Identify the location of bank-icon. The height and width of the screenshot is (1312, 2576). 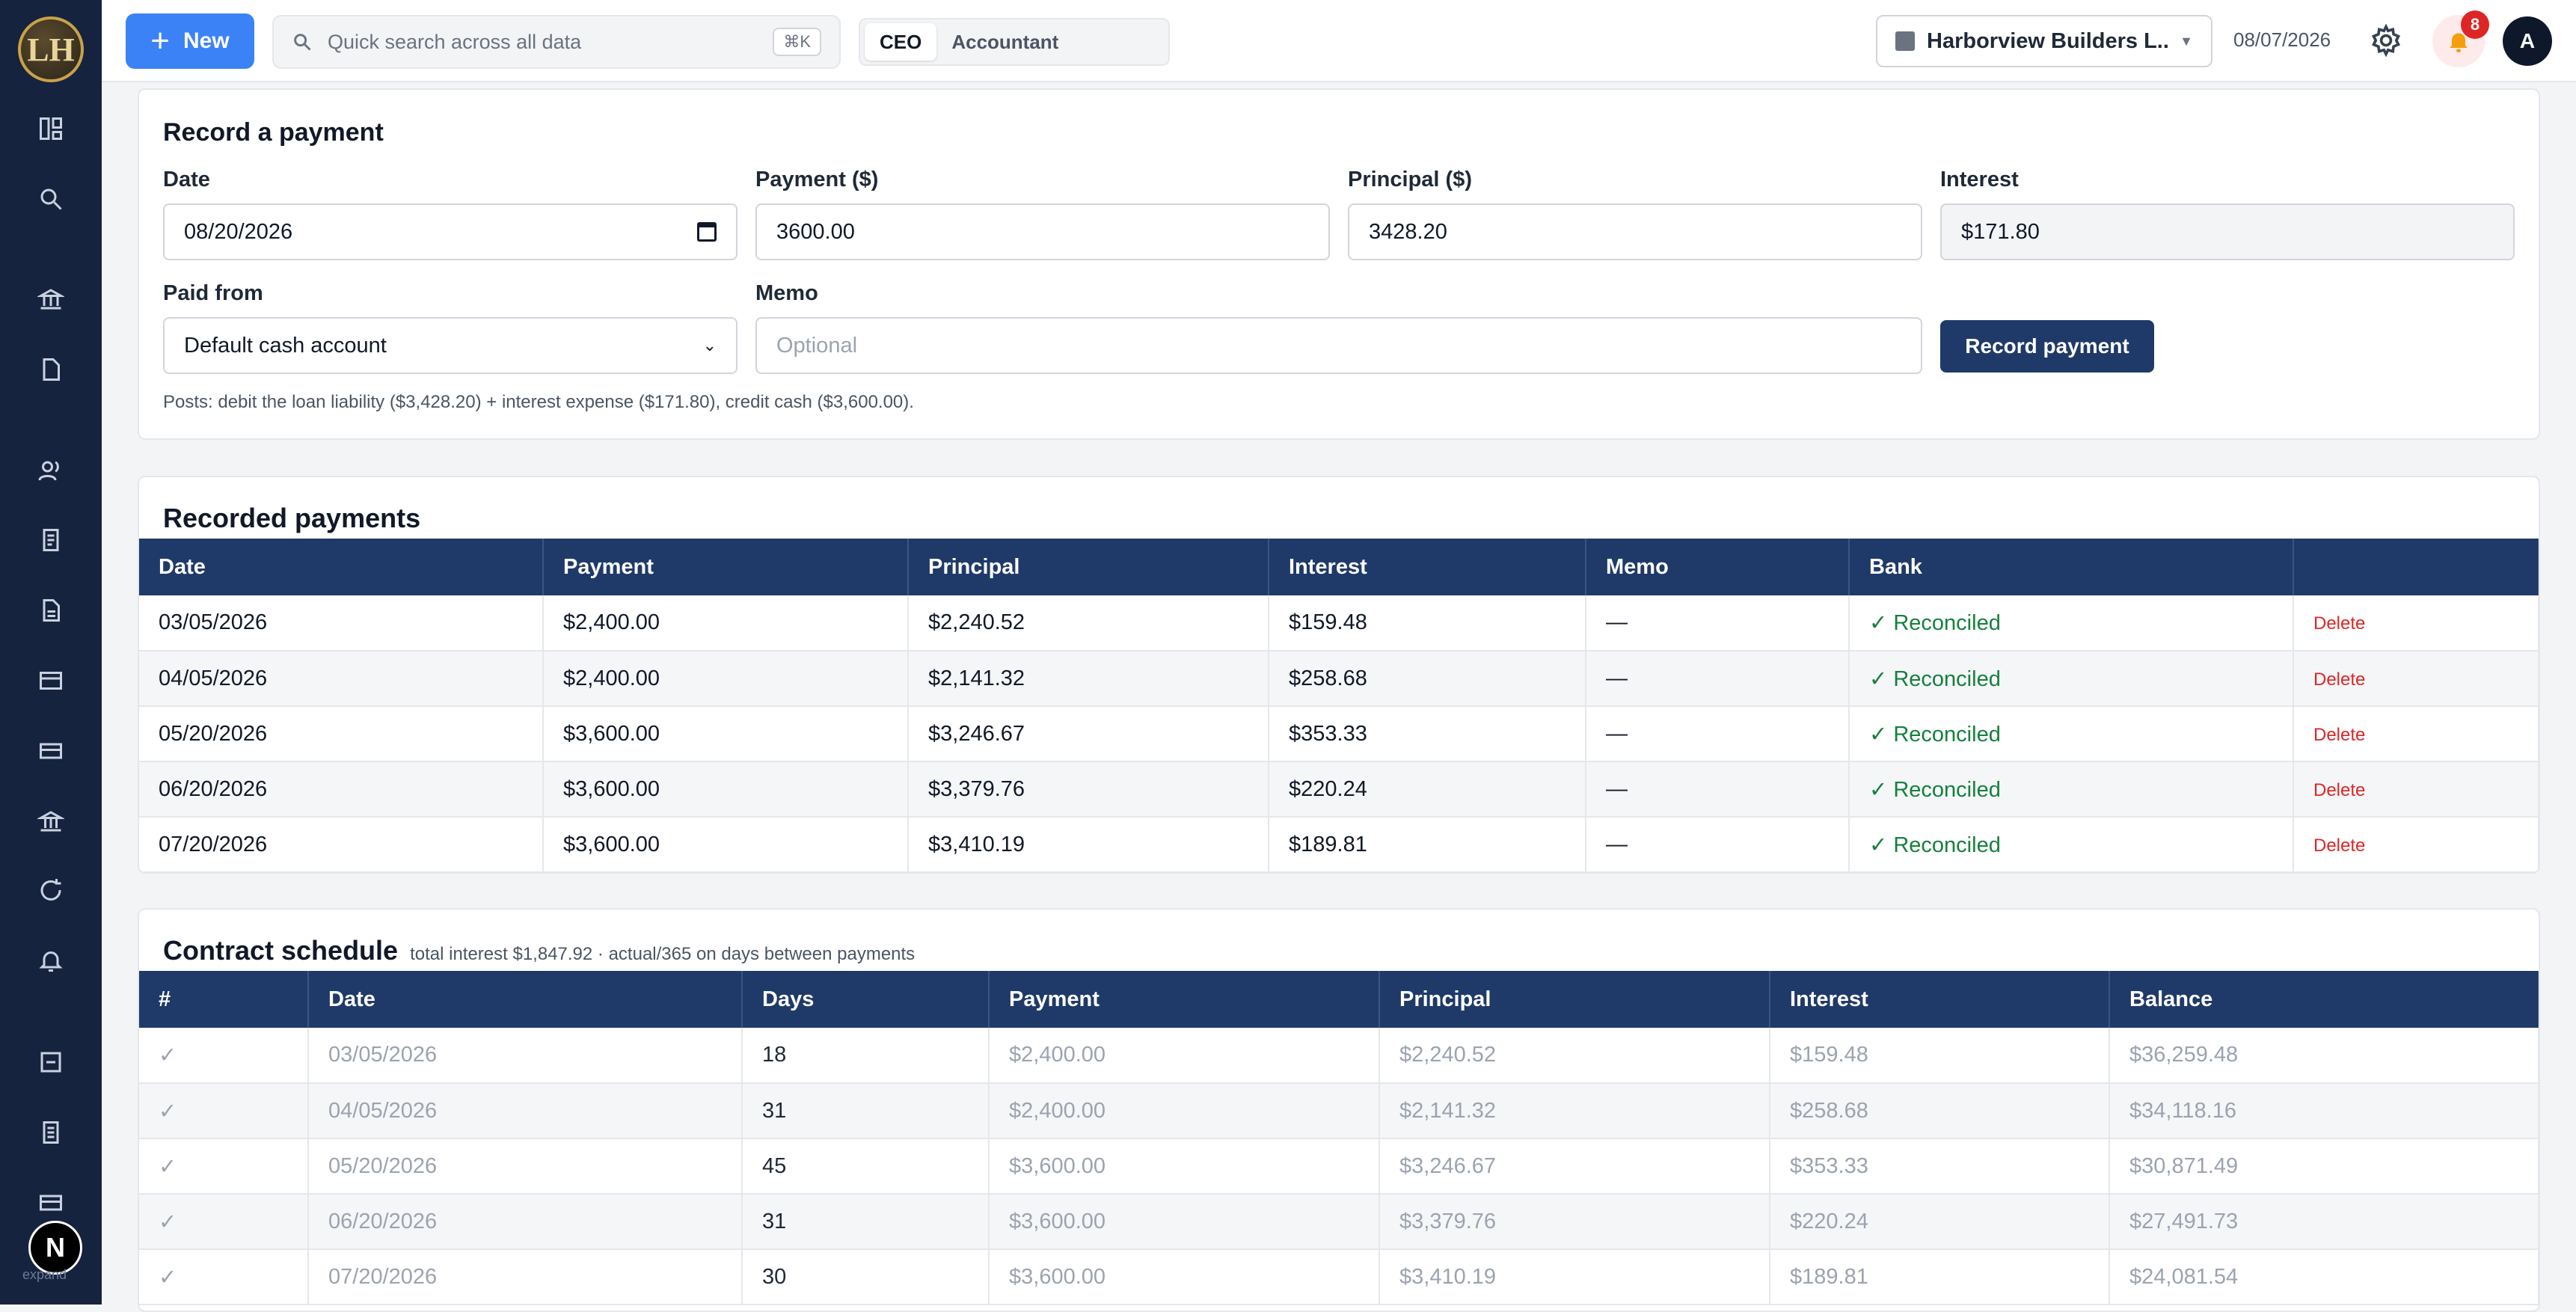
(51, 299).